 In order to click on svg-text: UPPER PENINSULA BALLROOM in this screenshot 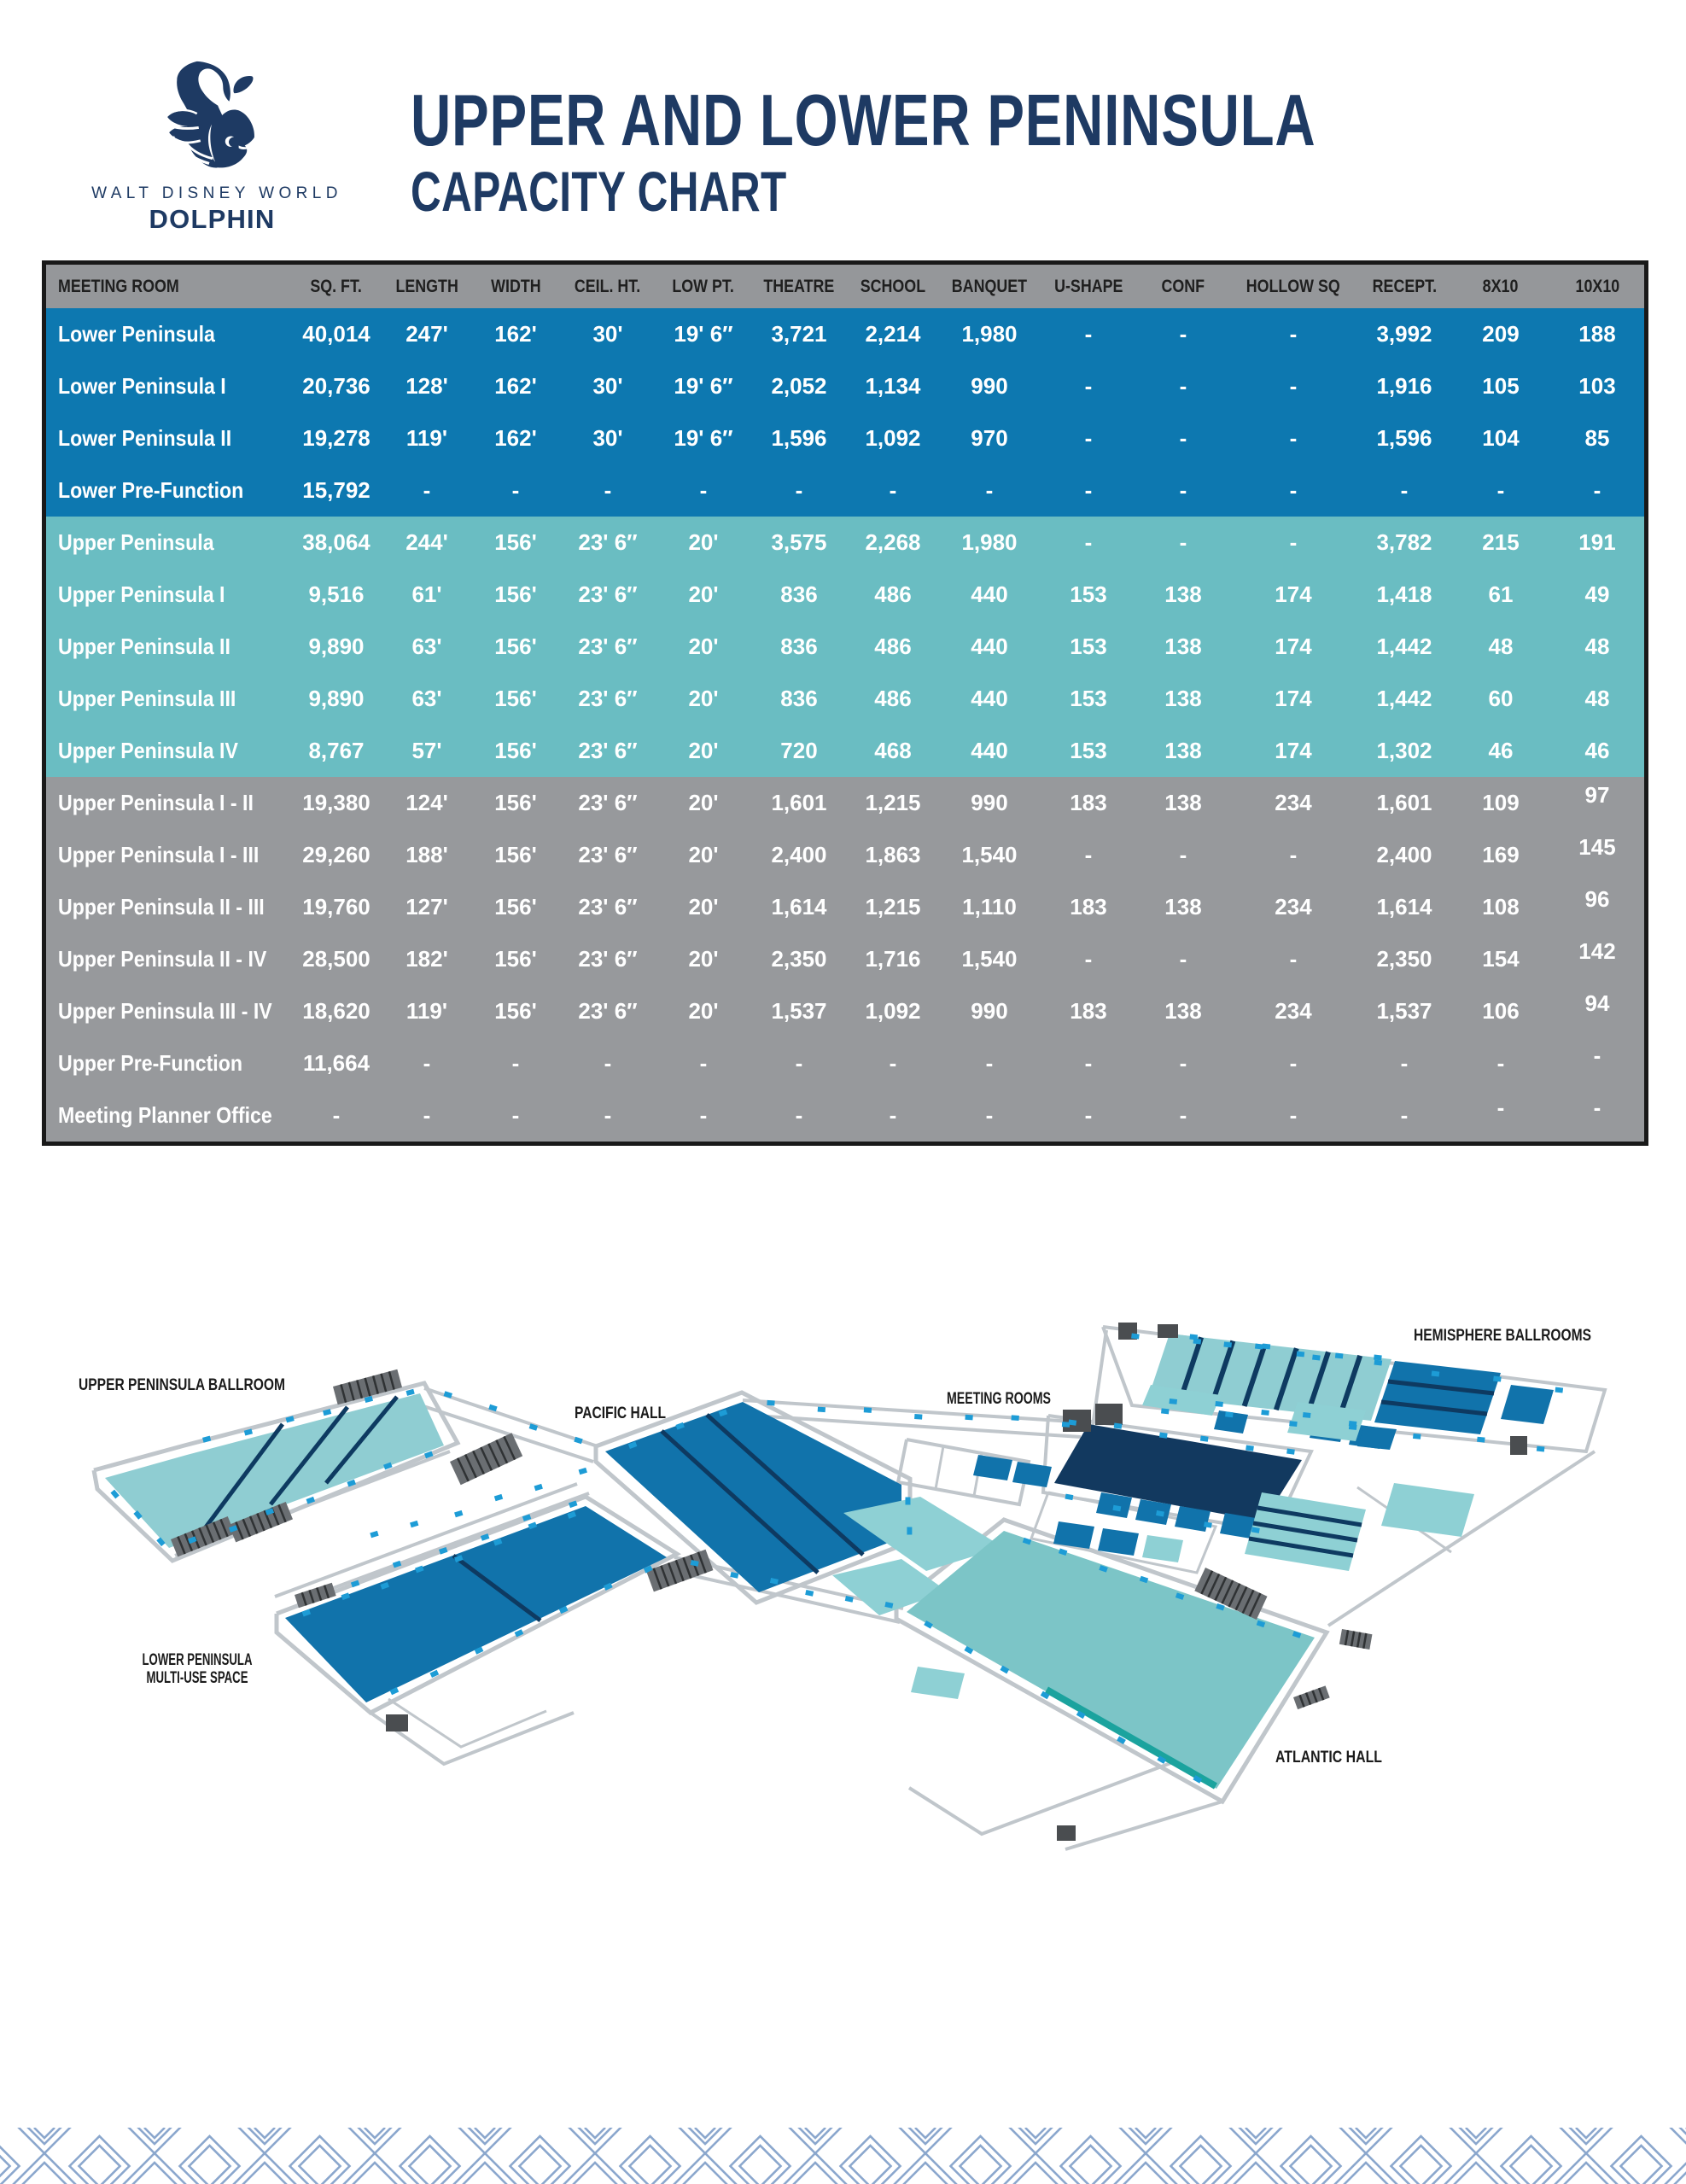, I will do `click(182, 1384)`.